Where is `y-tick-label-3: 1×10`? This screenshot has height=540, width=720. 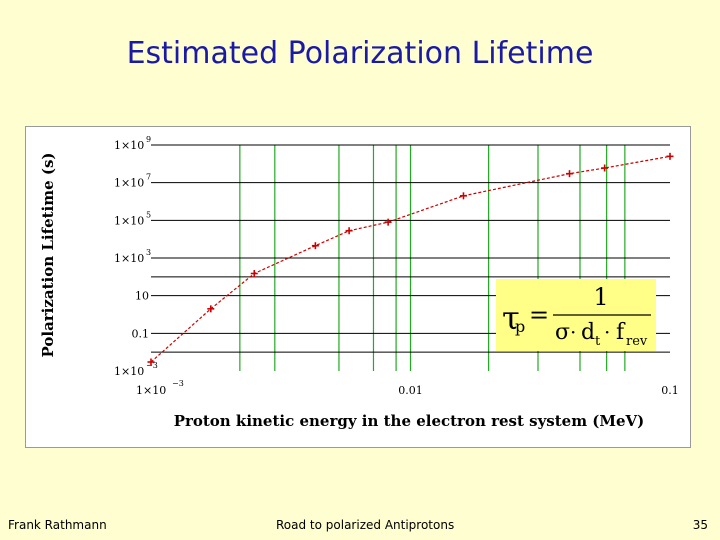
y-tick-label-3: 1×10 is located at coordinates (129, 258).